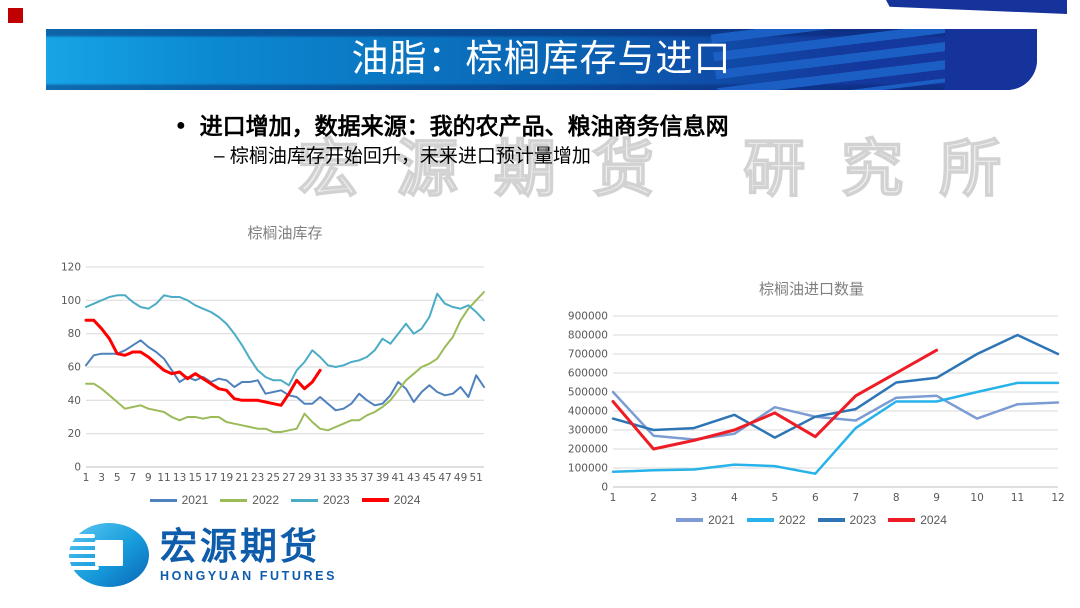  I want to click on y-tick-label: 400000, so click(588, 412).